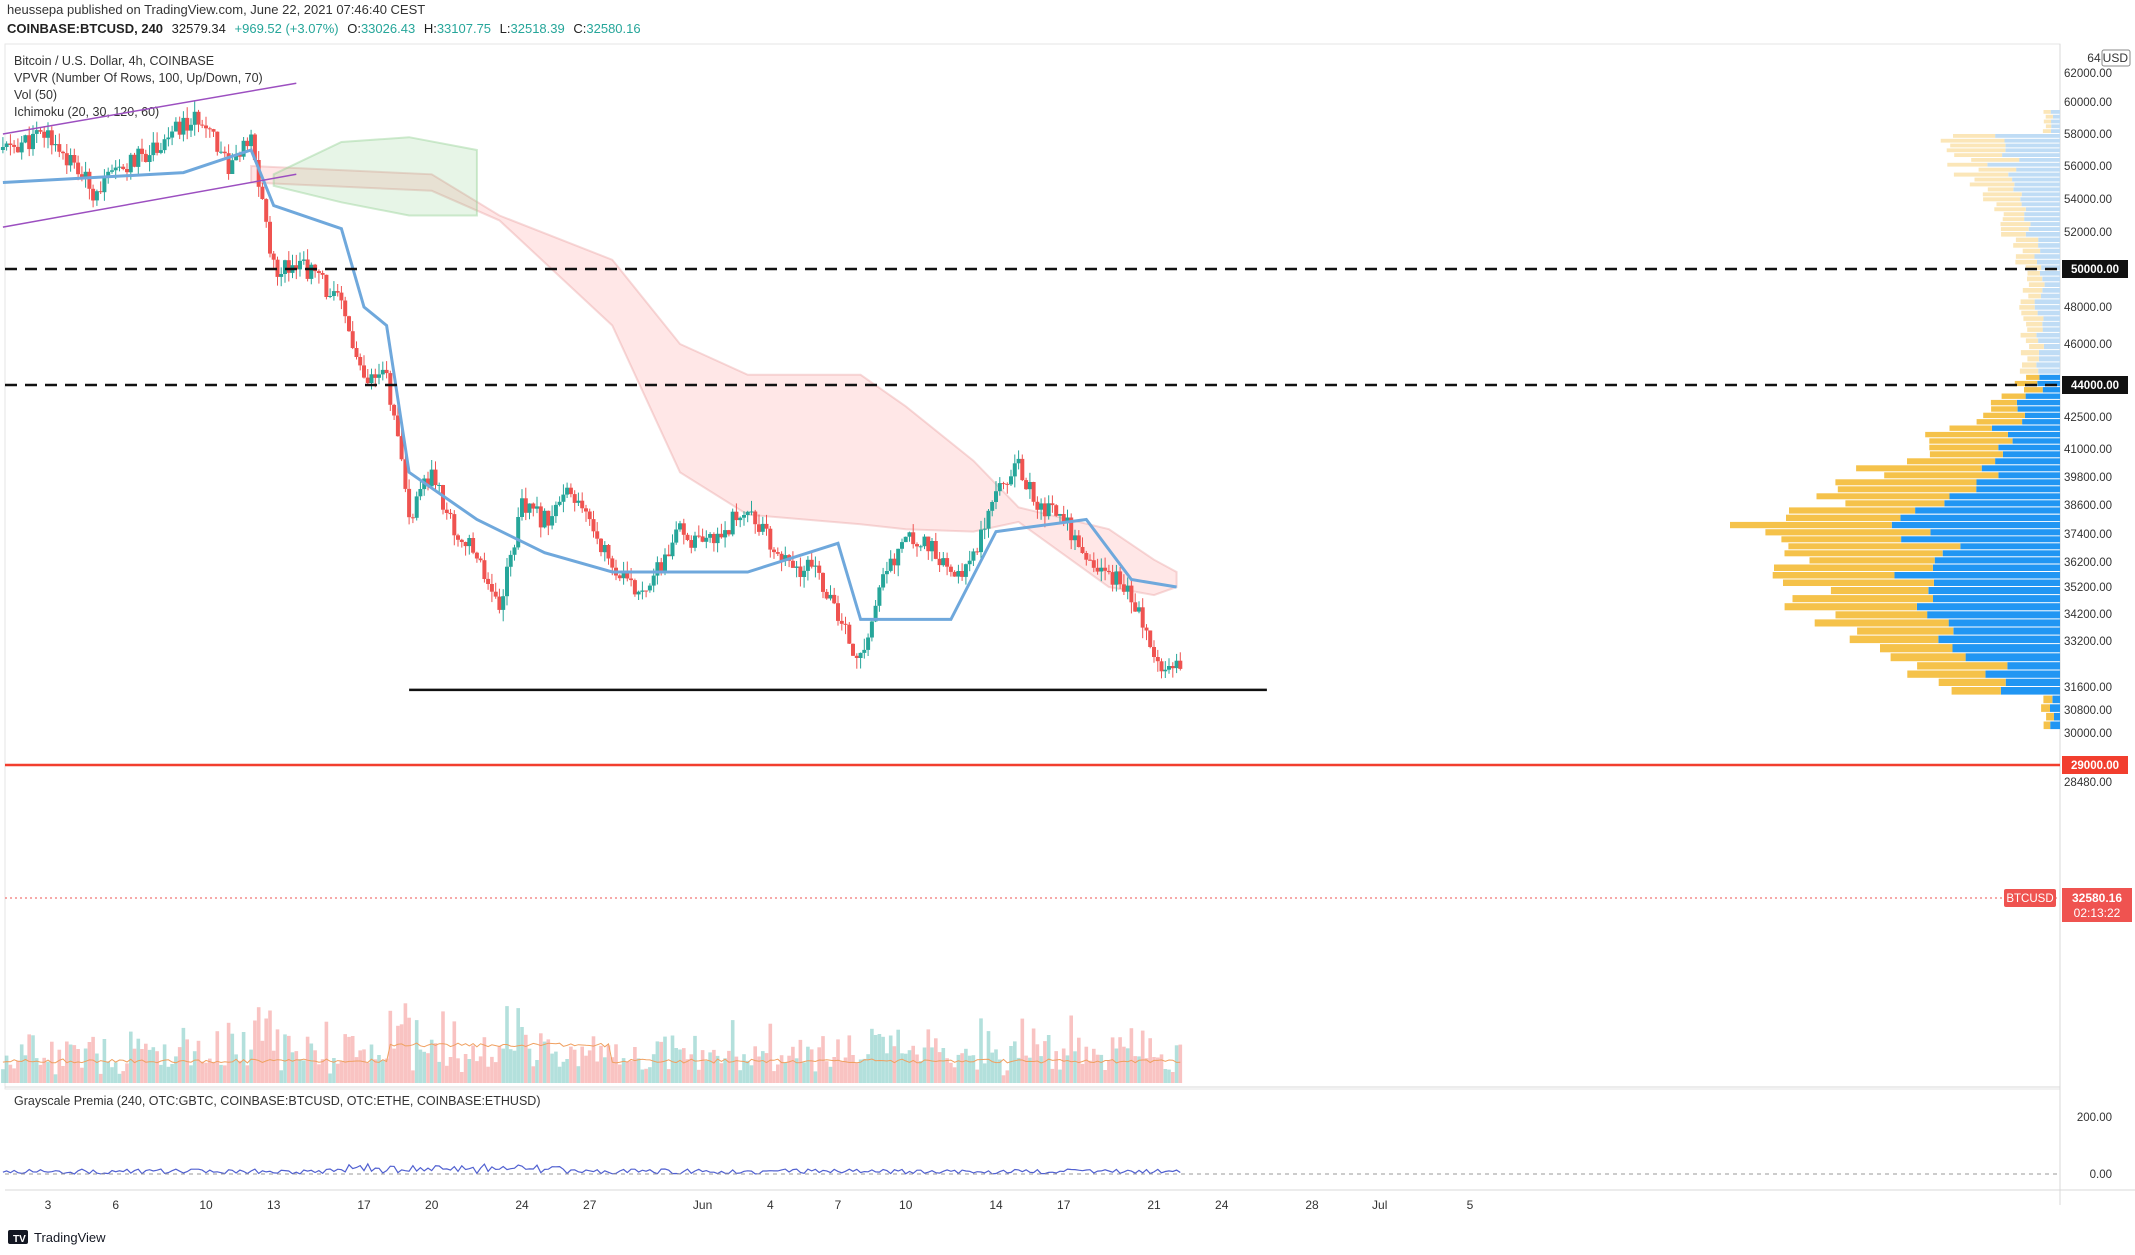  Describe the element at coordinates (149, 155) in the screenshot. I see `price-channel` at that location.